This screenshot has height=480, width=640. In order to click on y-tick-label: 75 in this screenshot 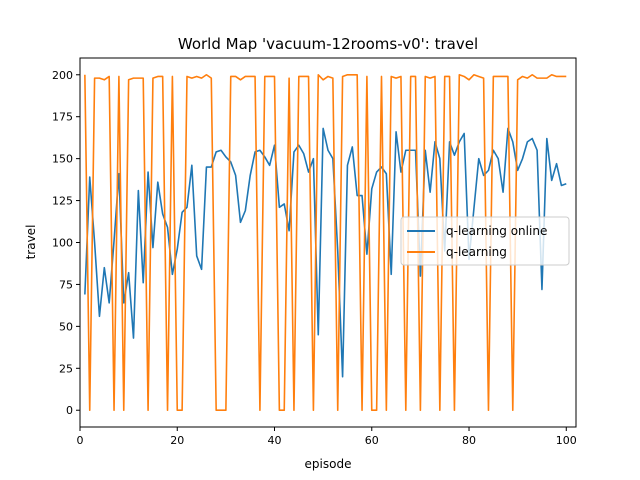, I will do `click(66, 284)`.